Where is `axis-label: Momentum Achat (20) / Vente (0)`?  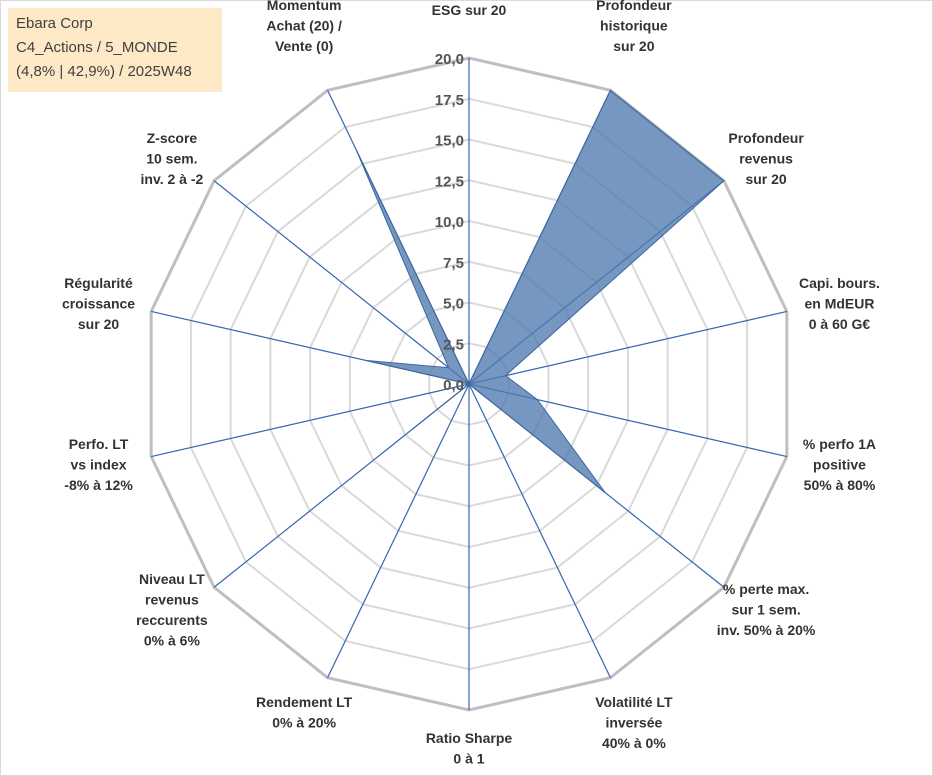 axis-label: Momentum Achat (20) / Vente (0) is located at coordinates (304, 27).